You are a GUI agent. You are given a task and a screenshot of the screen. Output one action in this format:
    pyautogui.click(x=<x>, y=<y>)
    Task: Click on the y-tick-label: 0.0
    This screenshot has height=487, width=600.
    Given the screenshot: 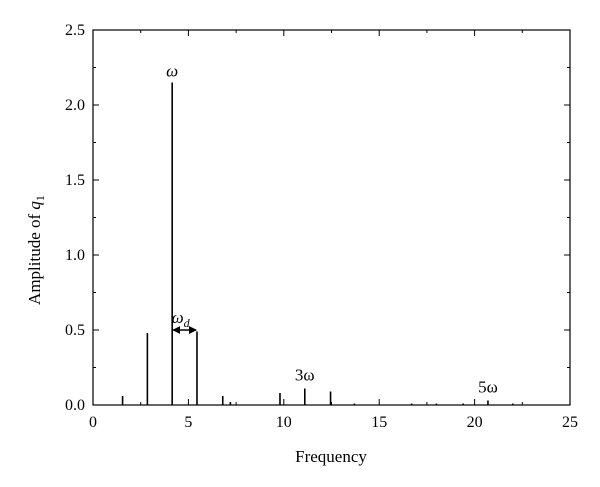 What is the action you would take?
    pyautogui.click(x=75, y=405)
    